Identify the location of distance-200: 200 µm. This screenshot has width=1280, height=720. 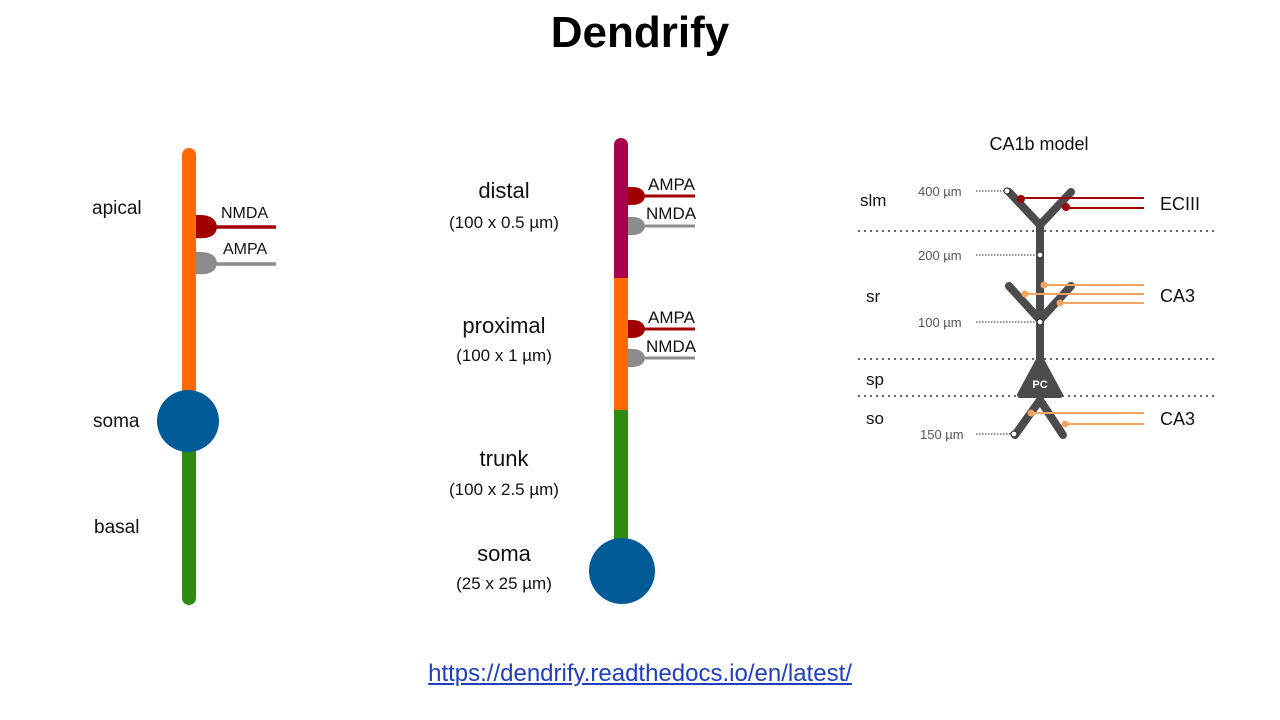
(940, 255).